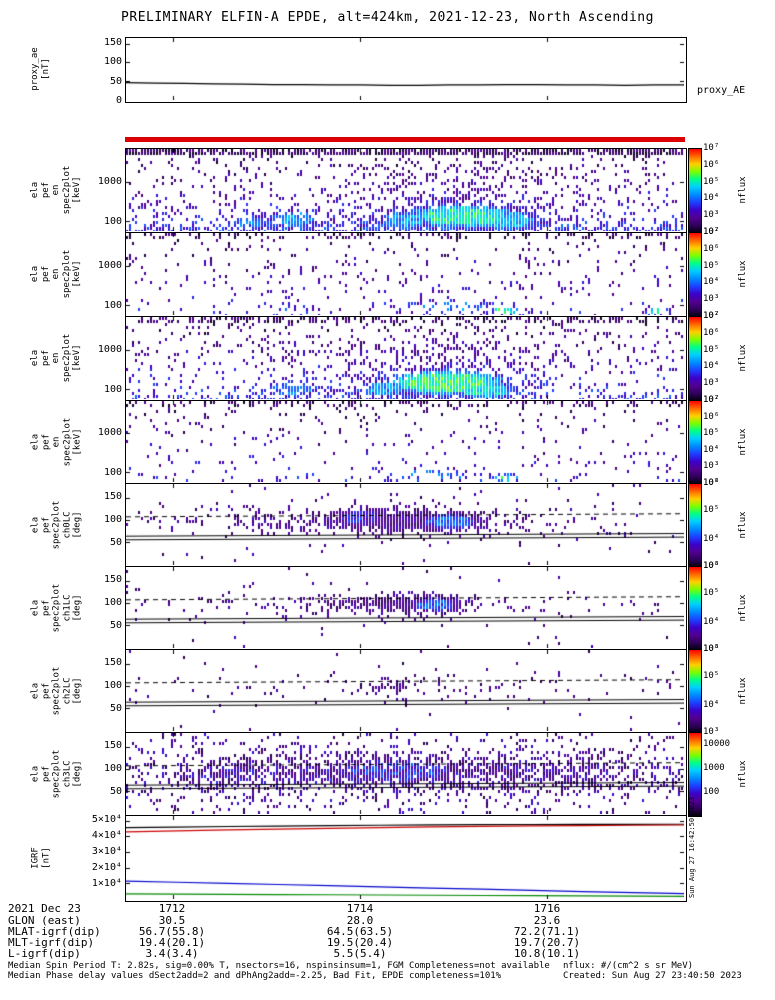  Describe the element at coordinates (51, 942) in the screenshot. I see `annotation-label-mlt: MLT-igrf(dip)` at that location.